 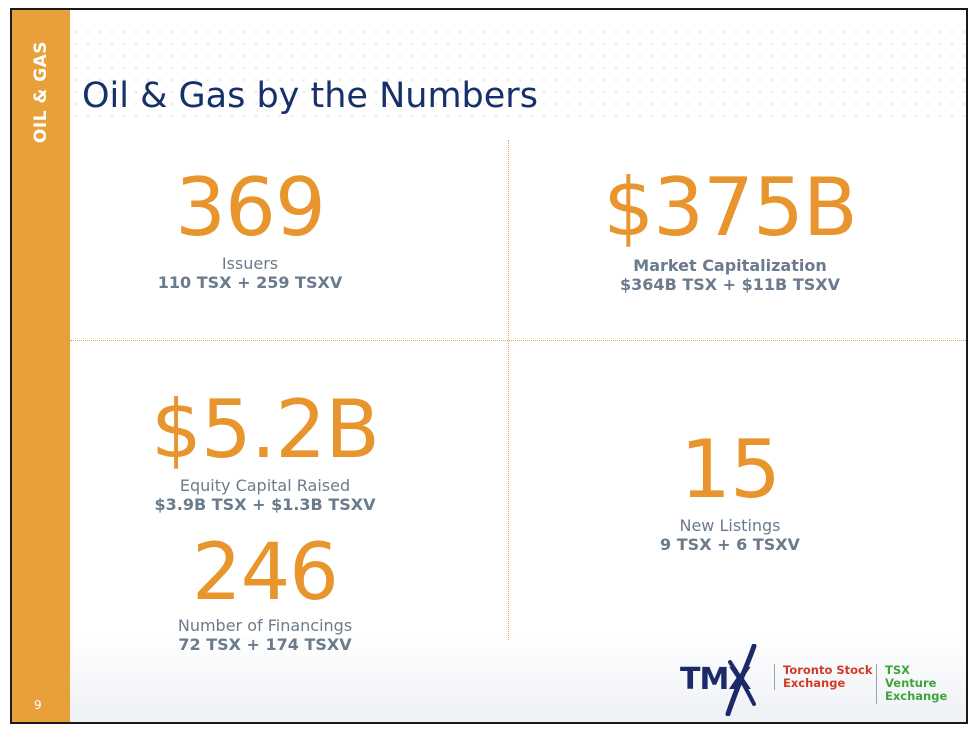 I want to click on section-label: OIL & GAS, so click(x=41, y=92).